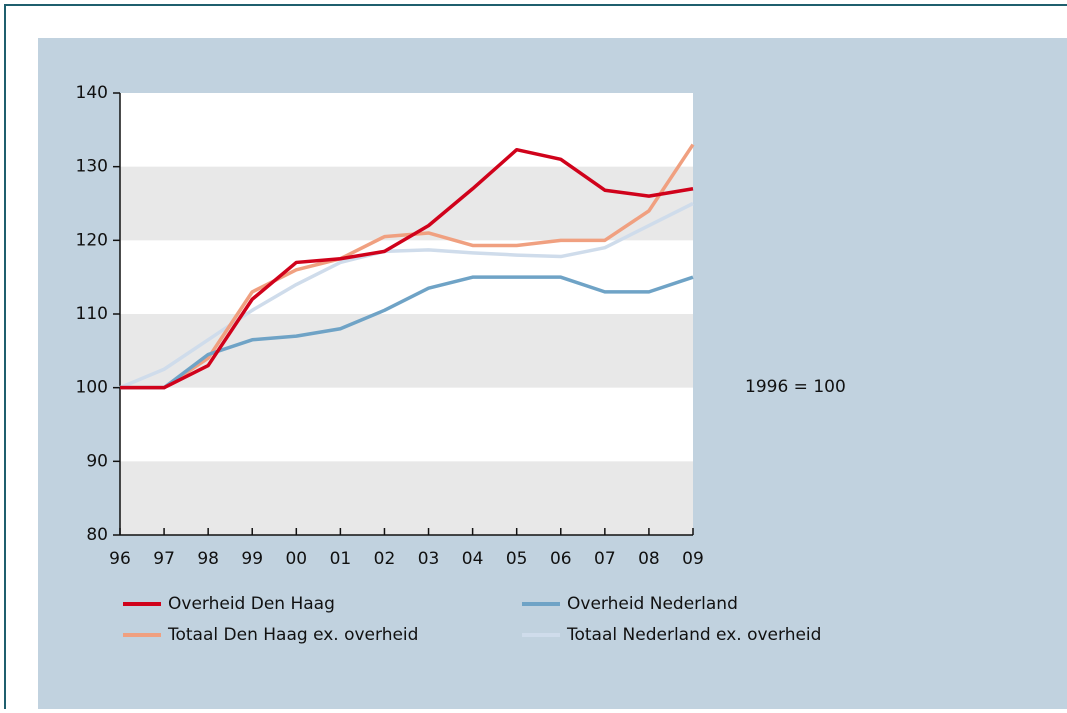 The width and height of the screenshot is (1067, 713). What do you see at coordinates (120, 559) in the screenshot?
I see `x-tick-label: 96` at bounding box center [120, 559].